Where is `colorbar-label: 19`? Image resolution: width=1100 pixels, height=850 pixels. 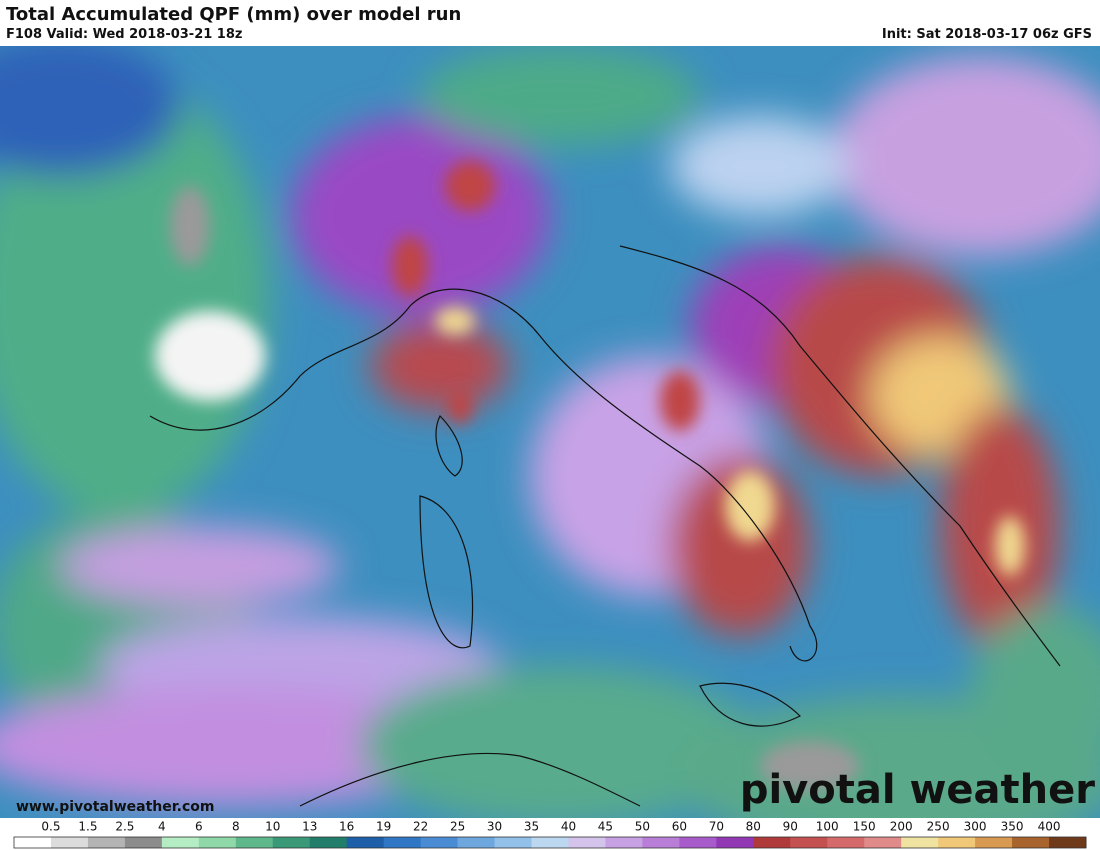
colorbar-label: 19 is located at coordinates (383, 827).